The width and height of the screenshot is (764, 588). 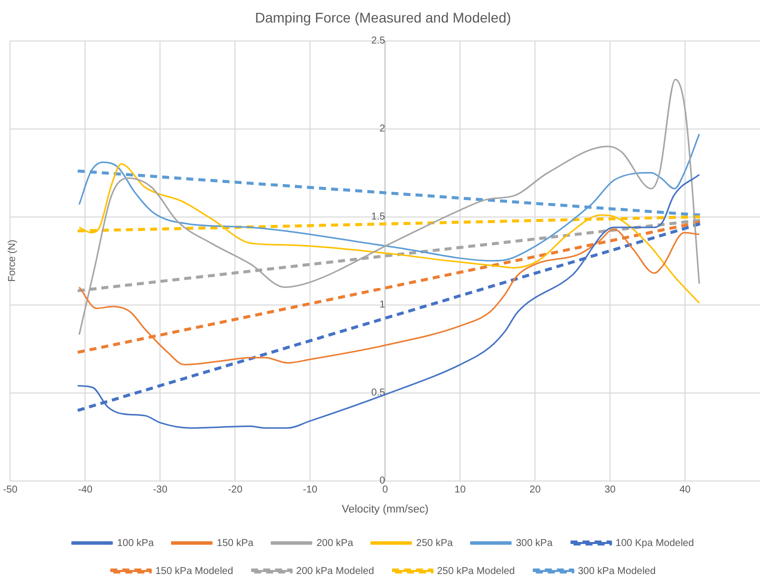 I want to click on legend-label: 300 kPa, so click(x=534, y=543).